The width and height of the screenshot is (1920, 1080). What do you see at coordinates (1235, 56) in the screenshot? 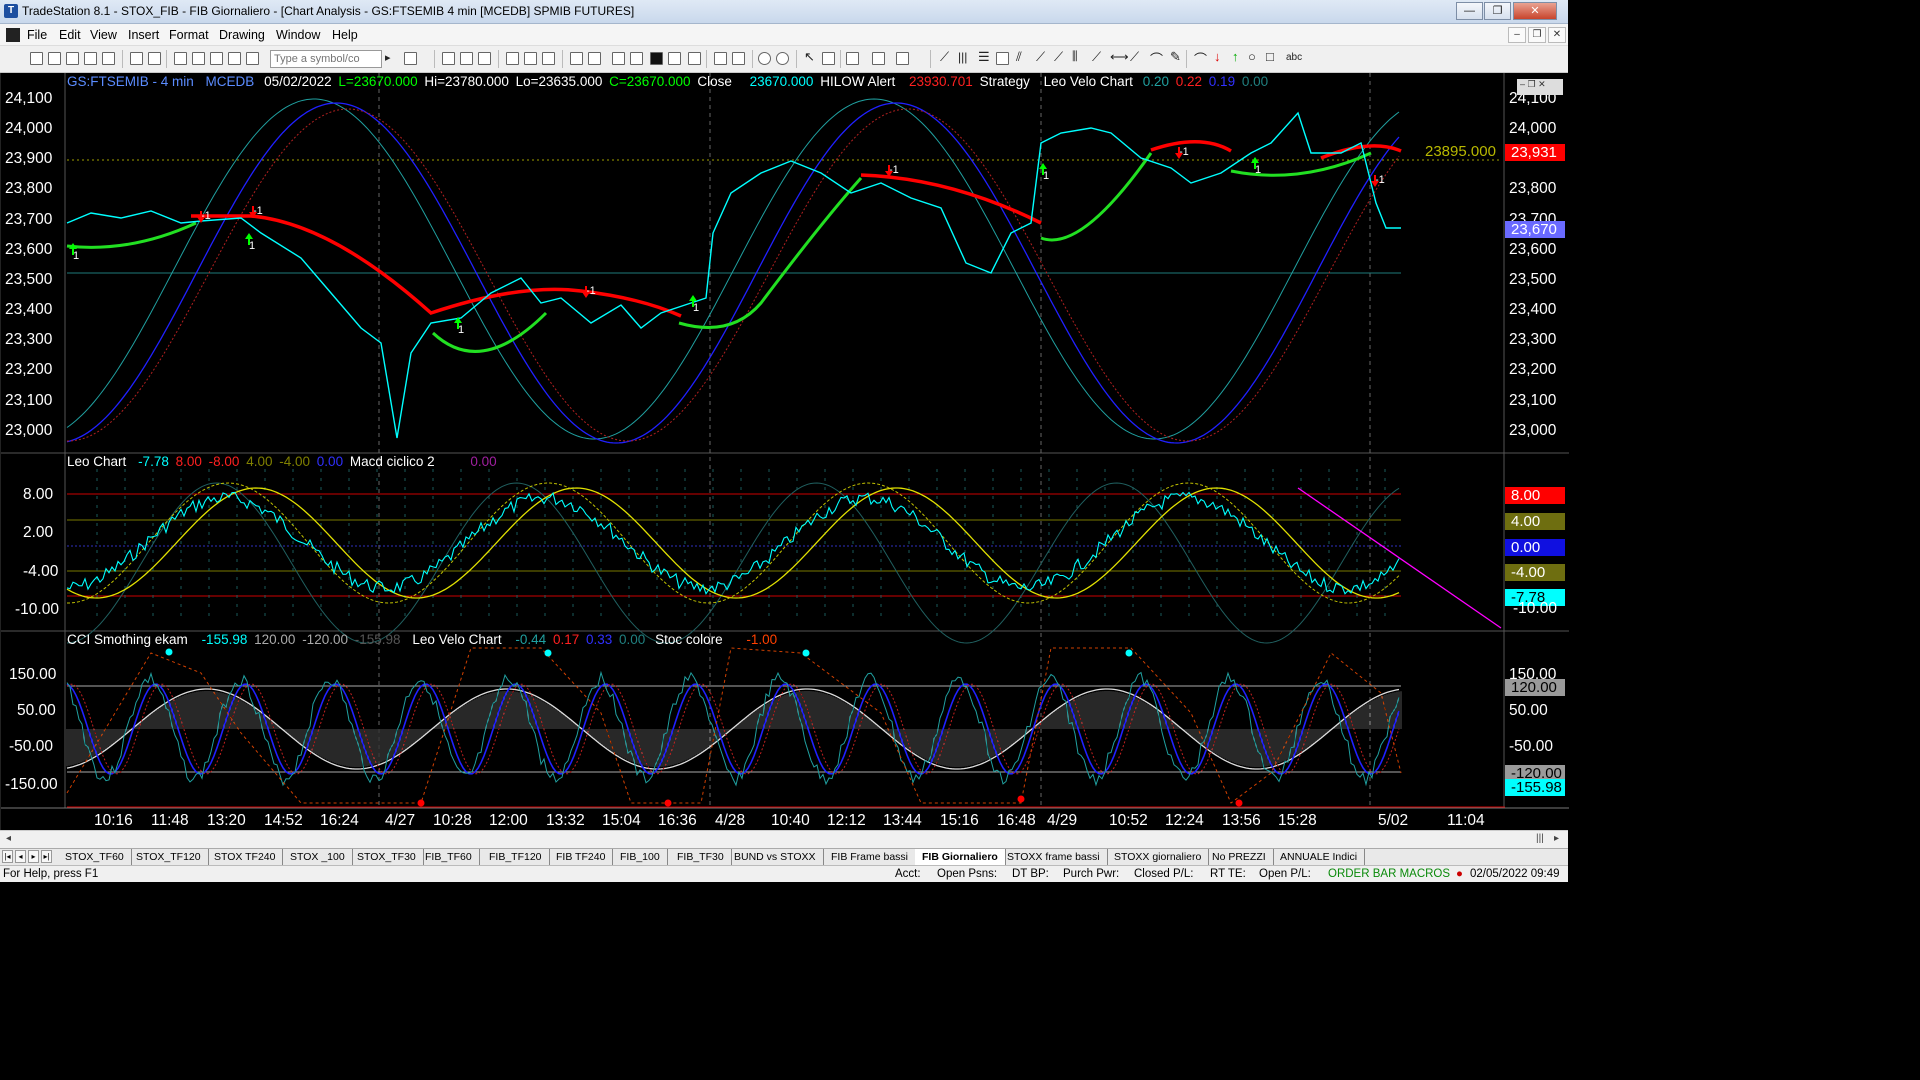
I see `up-arrow-icon: ↑` at bounding box center [1235, 56].